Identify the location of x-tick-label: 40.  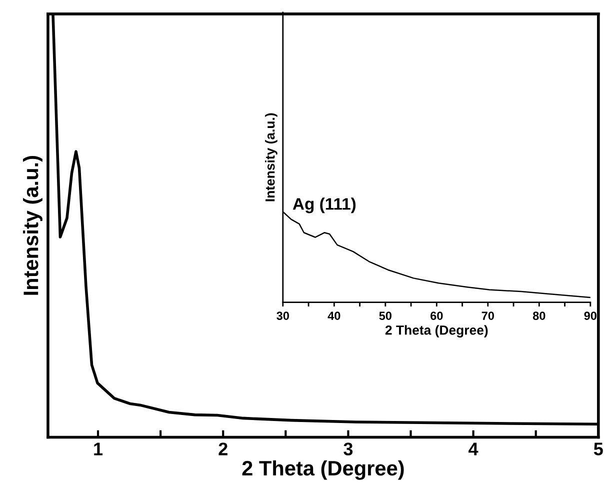
(334, 316).